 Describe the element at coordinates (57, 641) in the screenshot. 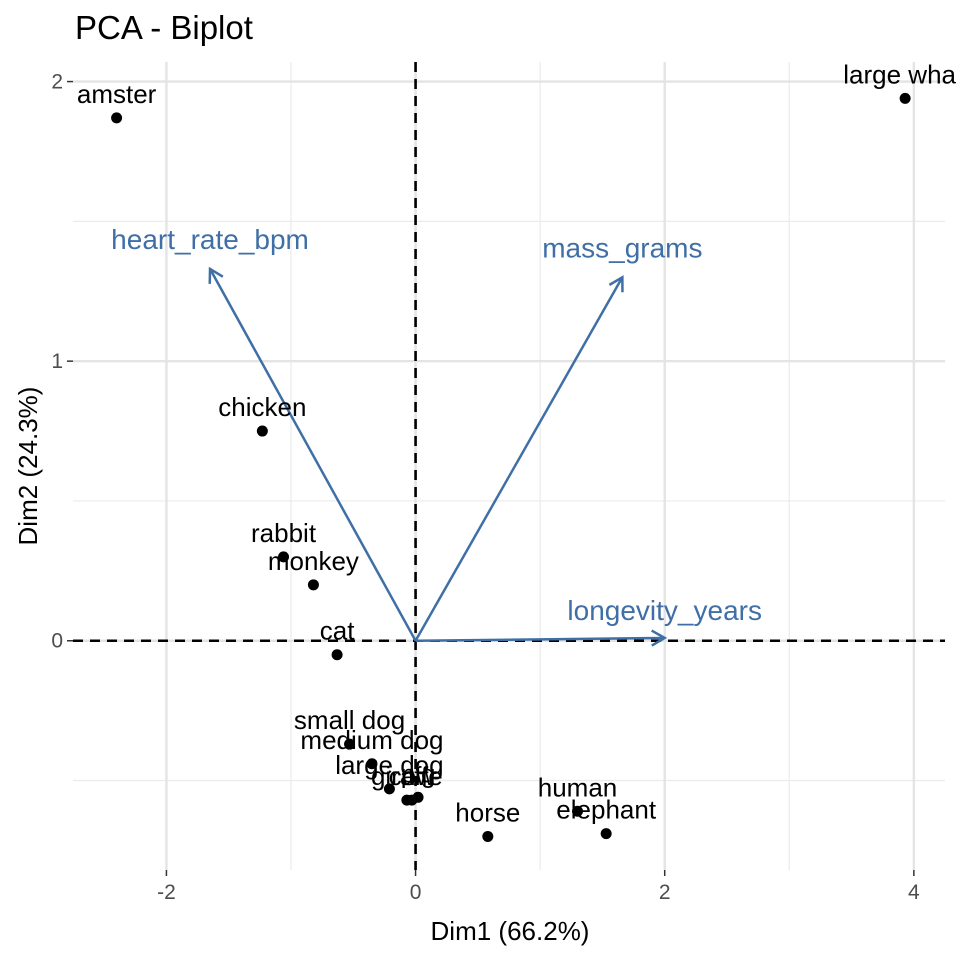

I see `y-tick-label: 0` at that location.